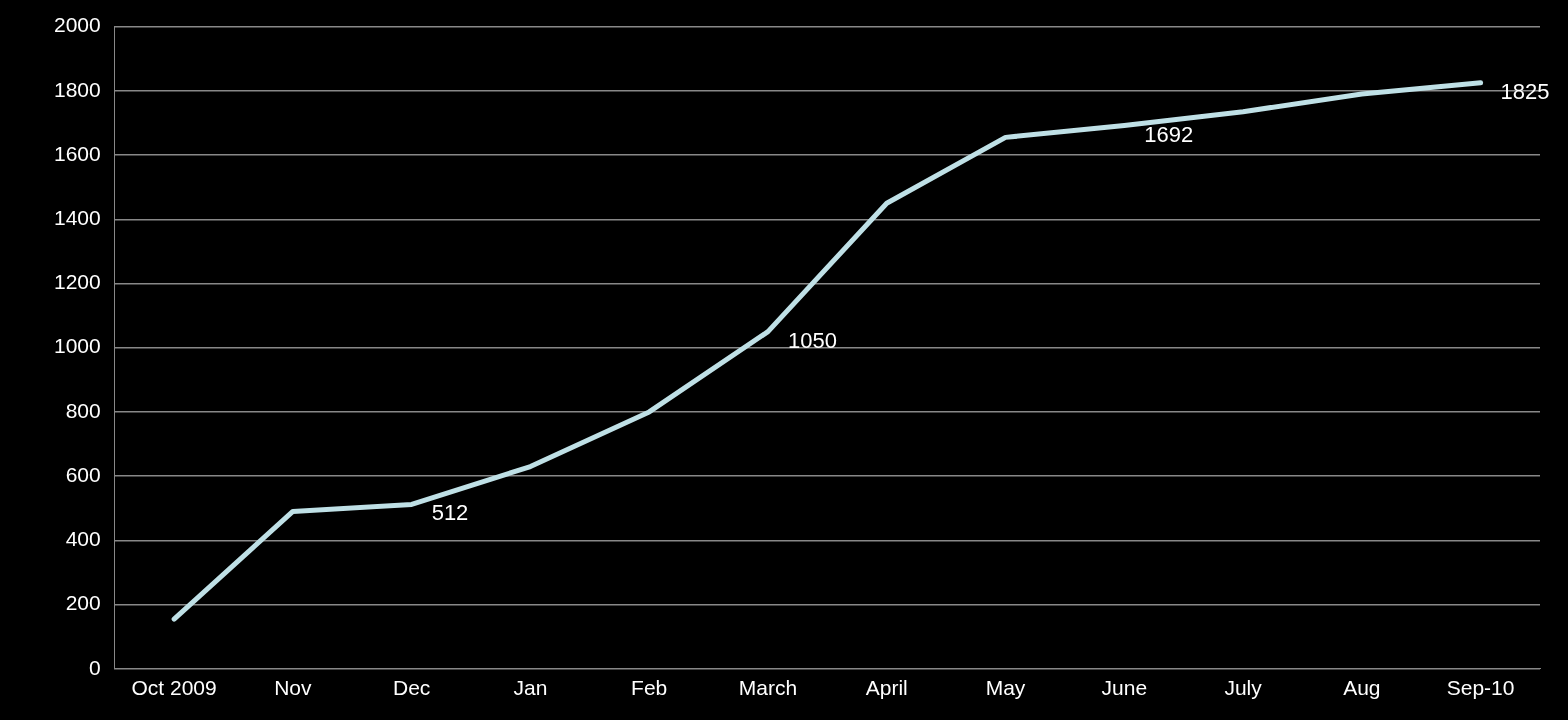 Image resolution: width=1568 pixels, height=720 pixels. I want to click on y-tick-label: 600, so click(83, 474).